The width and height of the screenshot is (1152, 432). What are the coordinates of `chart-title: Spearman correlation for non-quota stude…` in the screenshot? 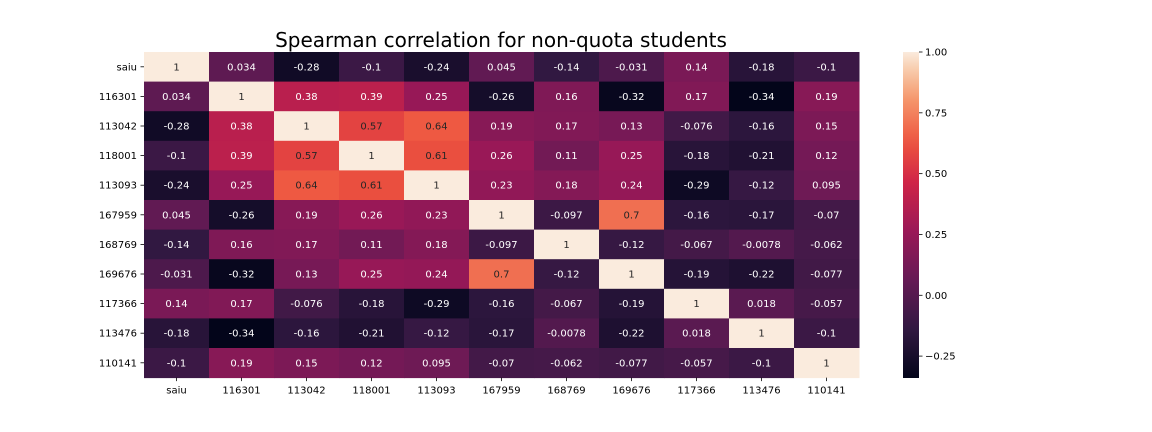 It's located at (501, 40).